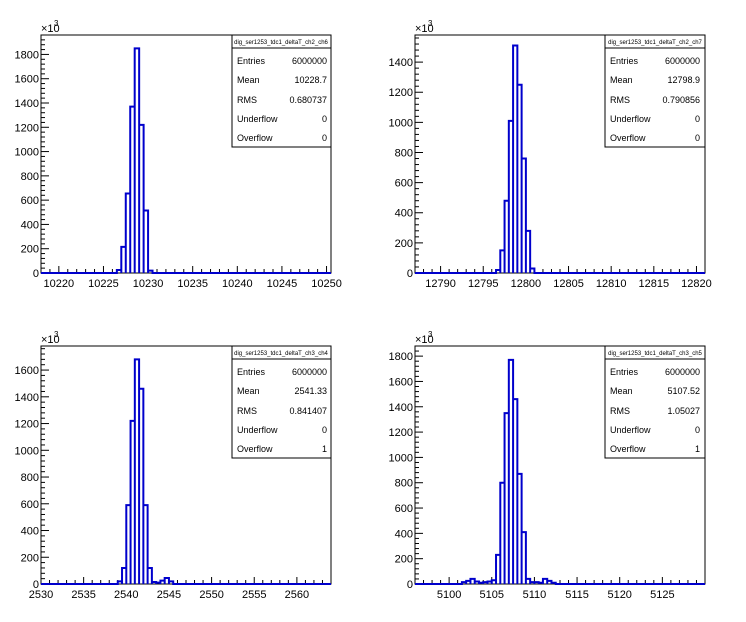 Image resolution: width=746 pixels, height=622 pixels. Describe the element at coordinates (103, 284) in the screenshot. I see `x-tick-label-1-1: 10225` at that location.